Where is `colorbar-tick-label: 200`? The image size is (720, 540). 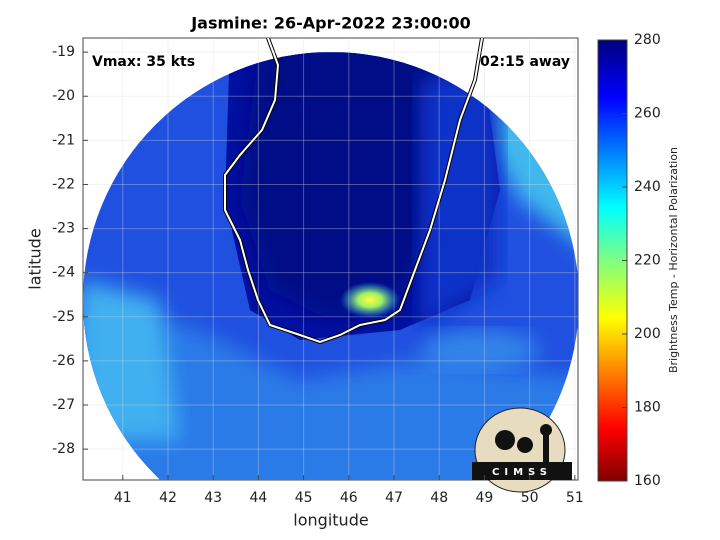 colorbar-tick-label: 200 is located at coordinates (647, 334).